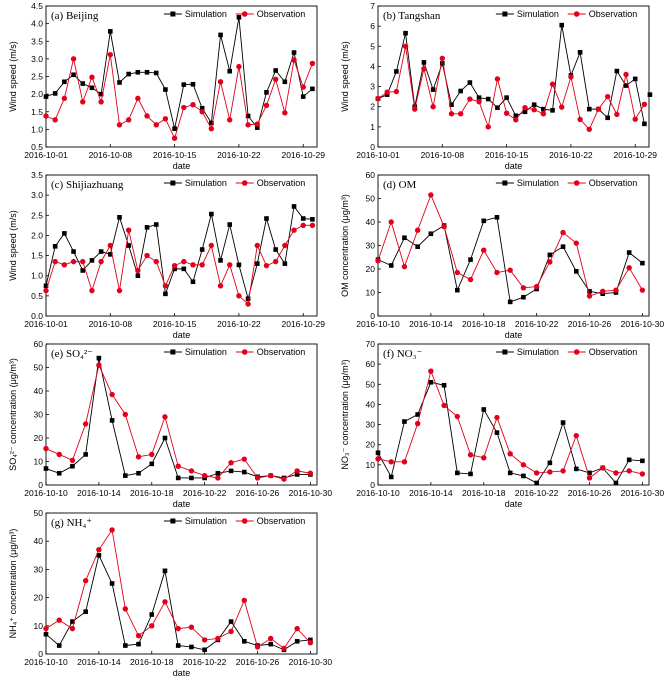 This screenshot has width=669, height=694. What do you see at coordinates (345, 414) in the screenshot?
I see `y-axis-label: NO₃⁻ concentration (μg/m³)` at bounding box center [345, 414].